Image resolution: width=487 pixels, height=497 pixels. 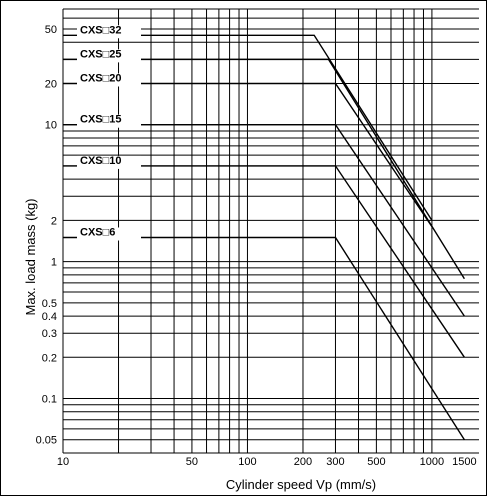 I want to click on y-tick-label: 0.3, so click(x=49, y=334).